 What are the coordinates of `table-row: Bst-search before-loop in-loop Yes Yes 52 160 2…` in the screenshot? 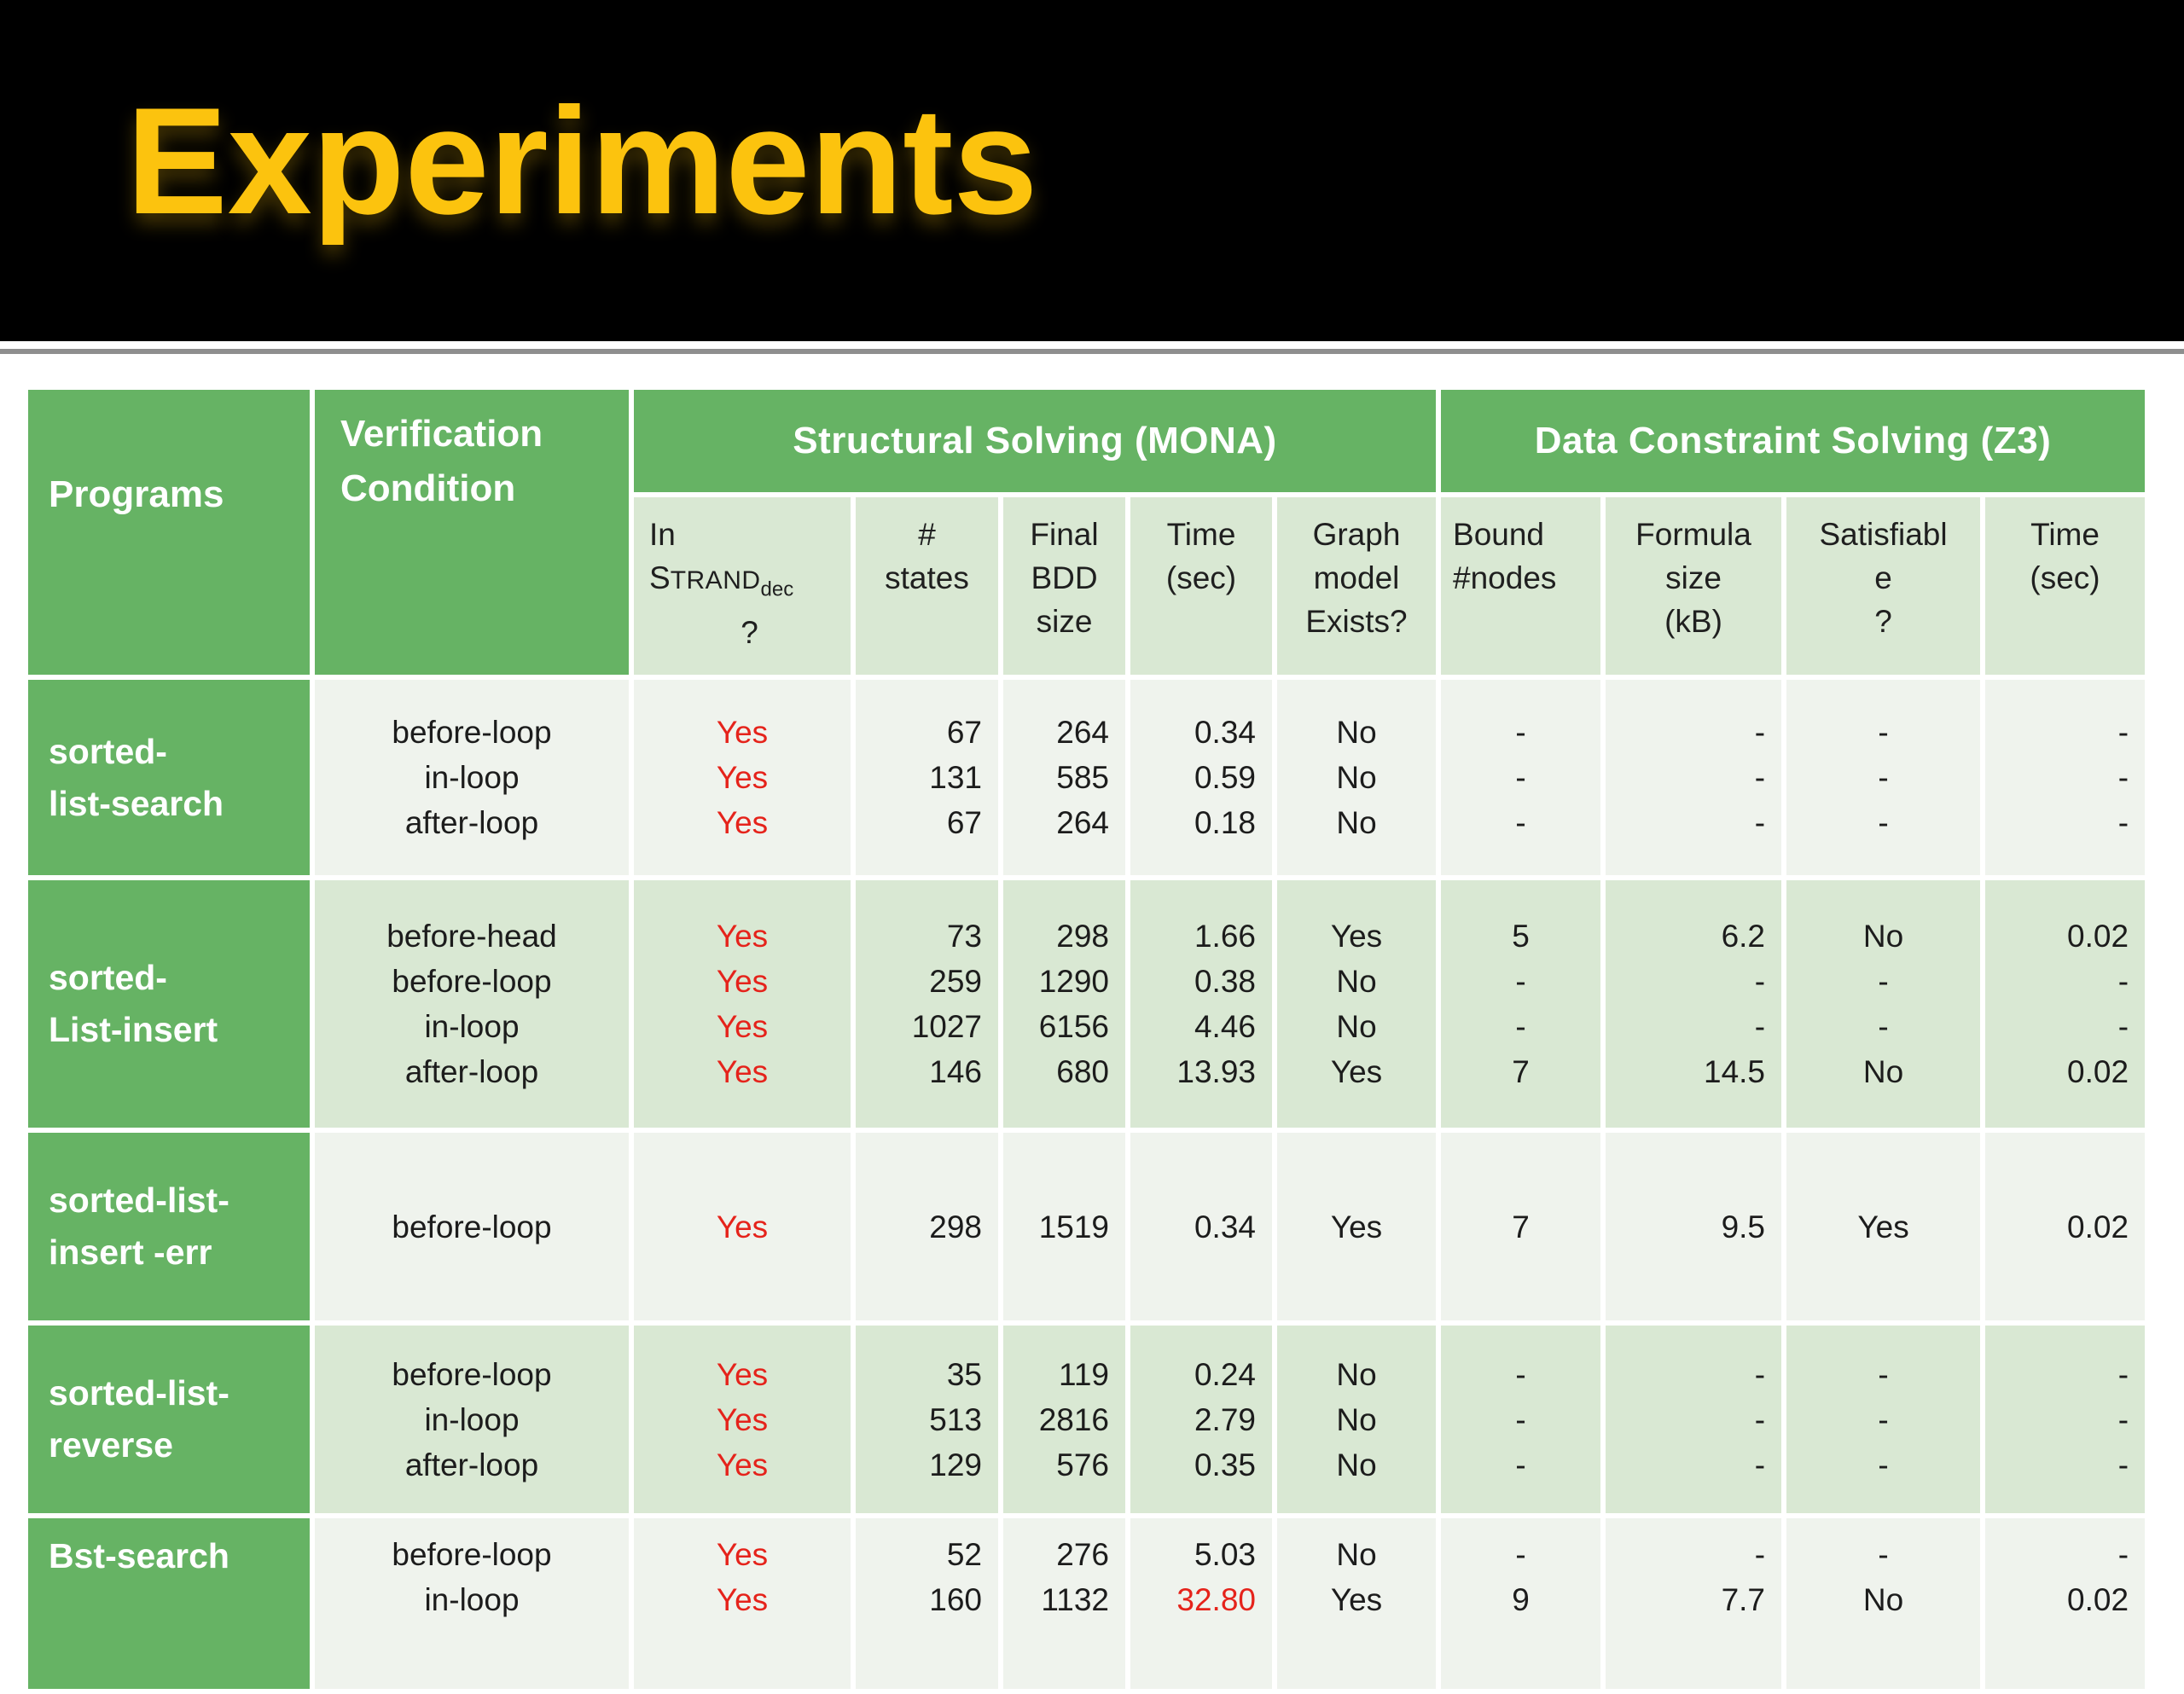 It's located at (1087, 1603).